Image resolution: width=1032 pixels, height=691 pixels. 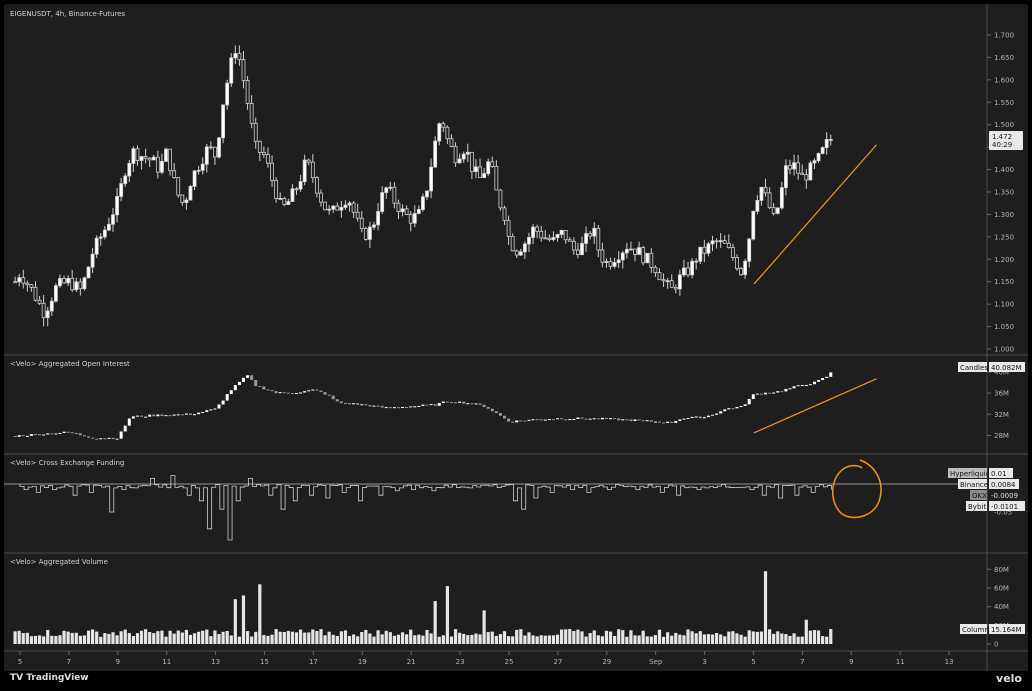 I want to click on volume-tick-label: 40M, so click(x=1001, y=607).